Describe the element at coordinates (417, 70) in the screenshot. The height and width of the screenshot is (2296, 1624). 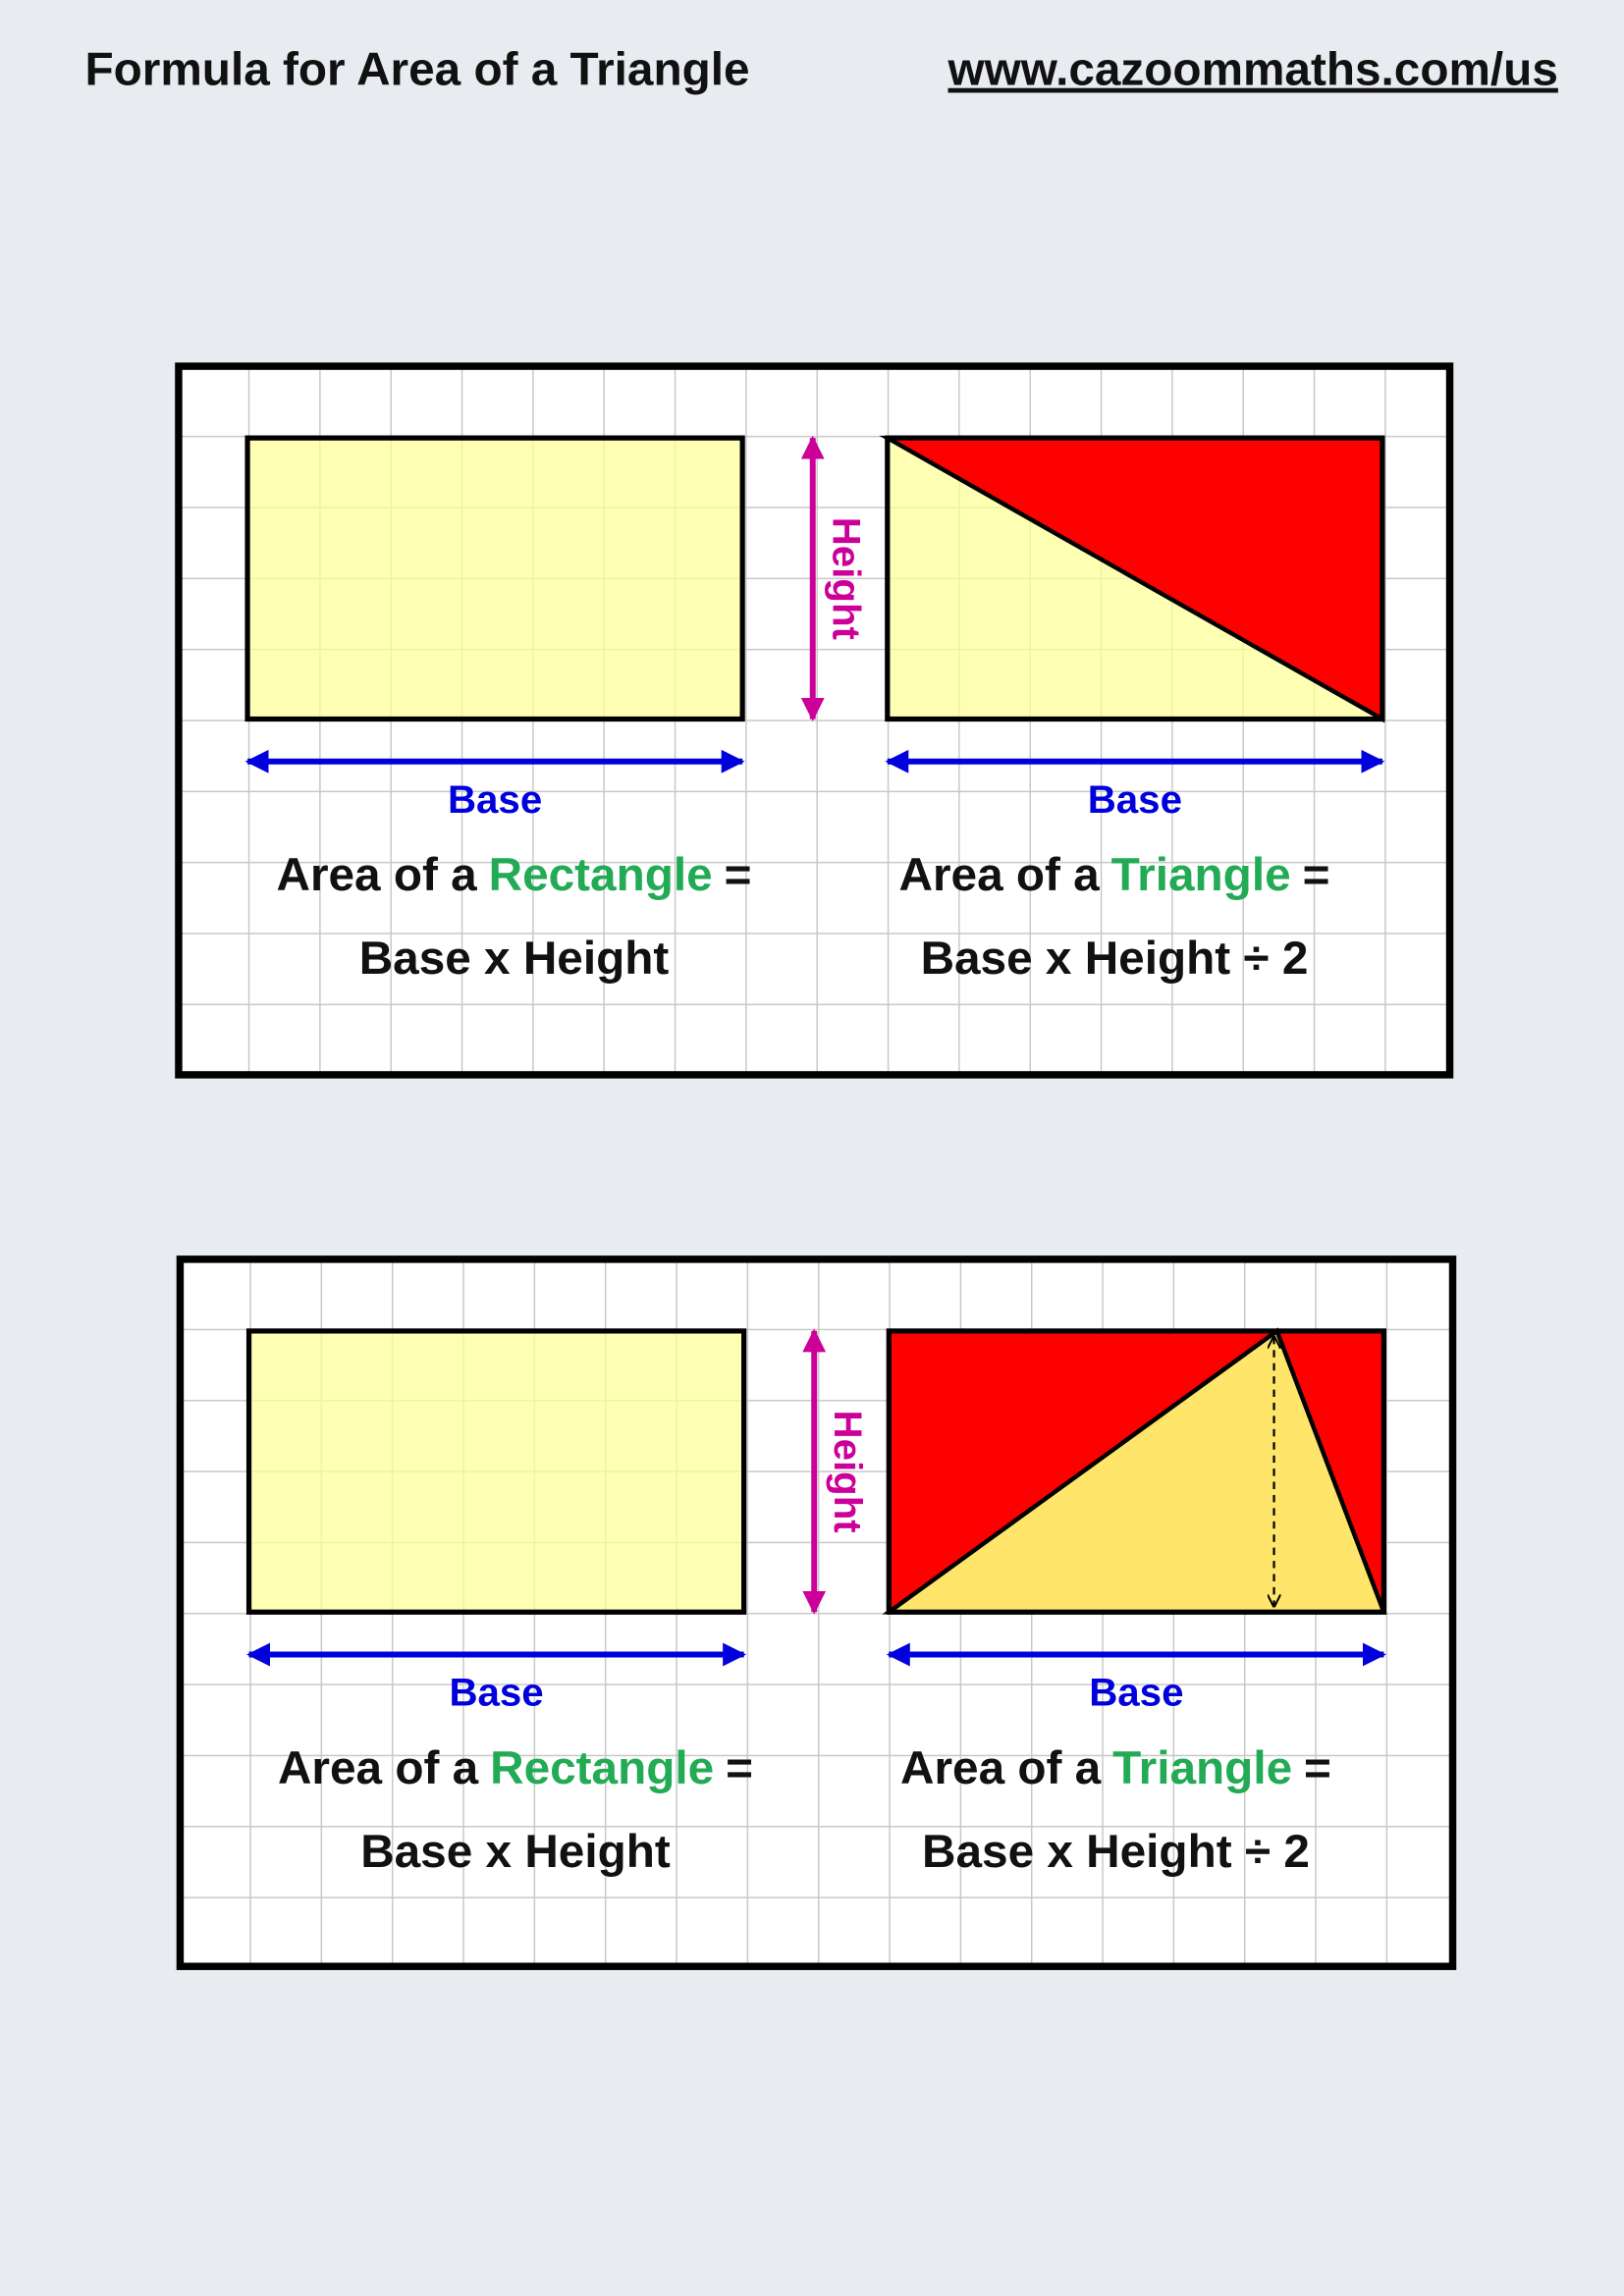
I see `title: Formula for Area of a Triangle` at that location.